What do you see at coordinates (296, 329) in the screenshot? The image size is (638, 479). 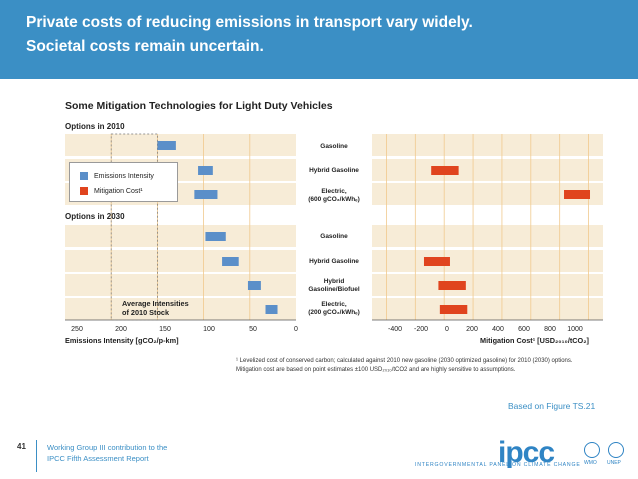 I see `left-tick-label: 0` at bounding box center [296, 329].